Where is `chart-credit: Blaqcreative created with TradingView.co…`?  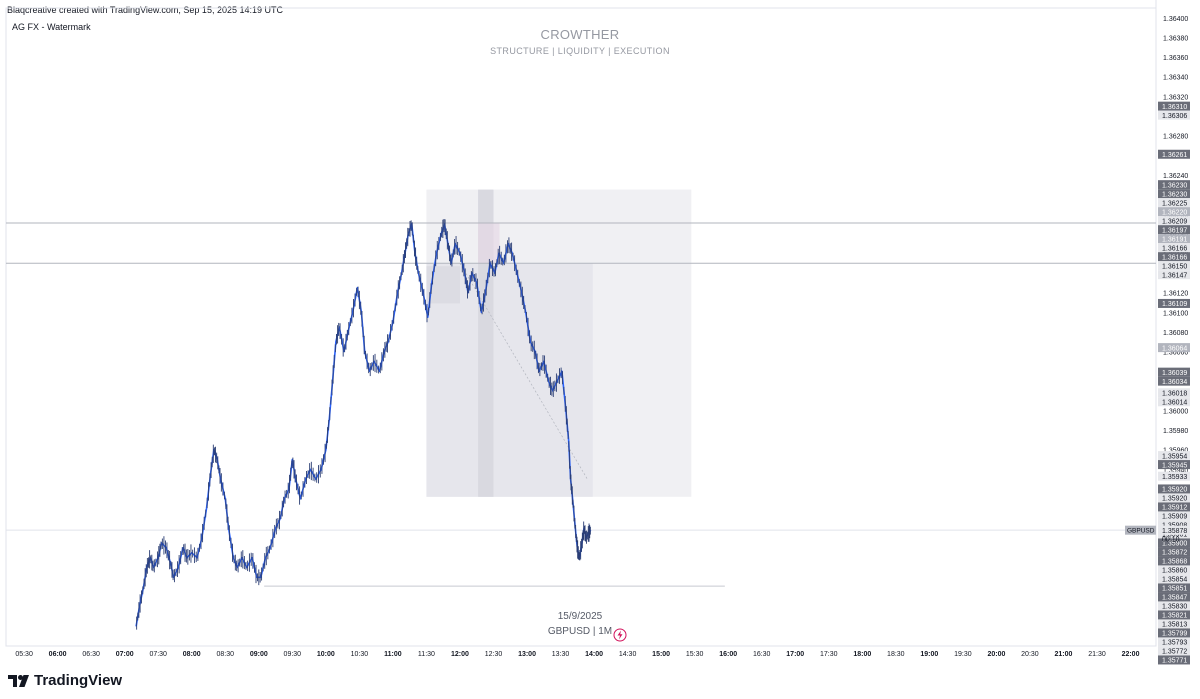 chart-credit: Blaqcreative created with TradingView.co… is located at coordinates (145, 10).